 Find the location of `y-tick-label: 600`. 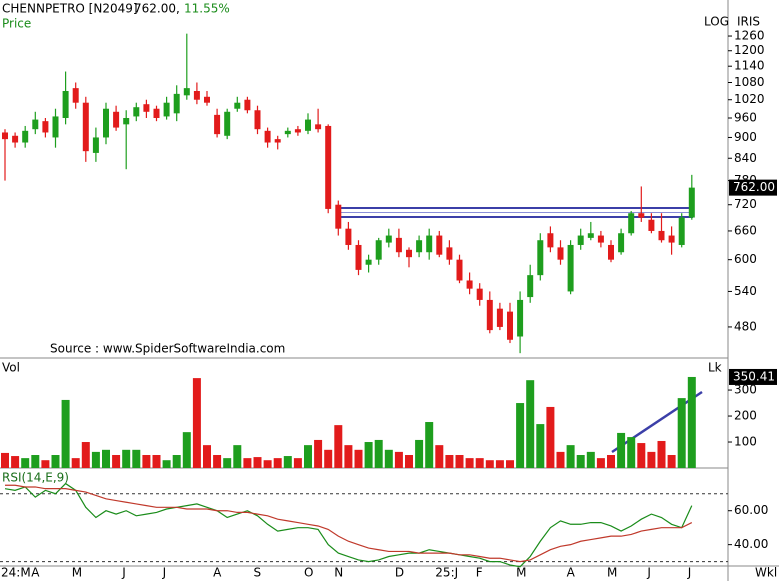

y-tick-label: 600 is located at coordinates (745, 259).